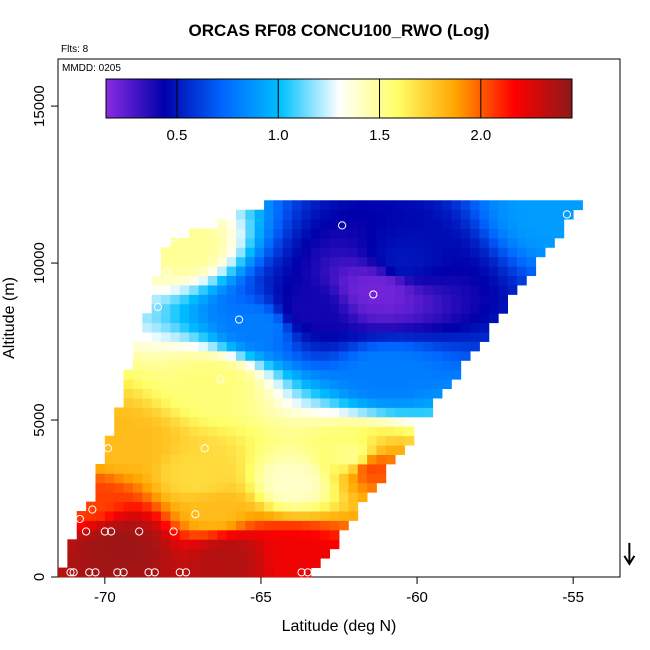  Describe the element at coordinates (44, 333) in the screenshot. I see `y-axis: 0 5000 10000 15000` at that location.